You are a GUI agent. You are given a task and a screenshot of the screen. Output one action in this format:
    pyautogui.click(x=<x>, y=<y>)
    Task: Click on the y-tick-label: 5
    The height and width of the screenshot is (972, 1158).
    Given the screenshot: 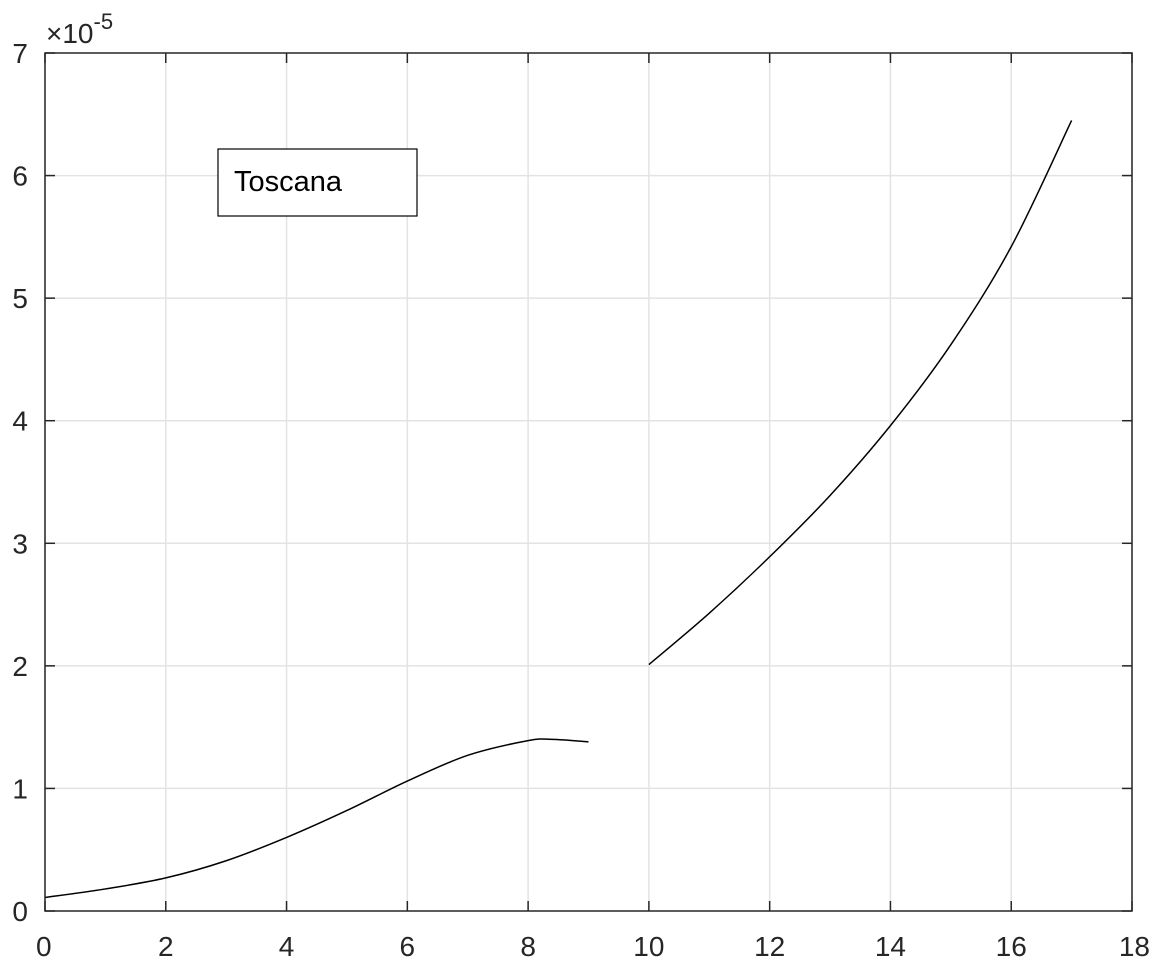 What is the action you would take?
    pyautogui.click(x=20, y=298)
    